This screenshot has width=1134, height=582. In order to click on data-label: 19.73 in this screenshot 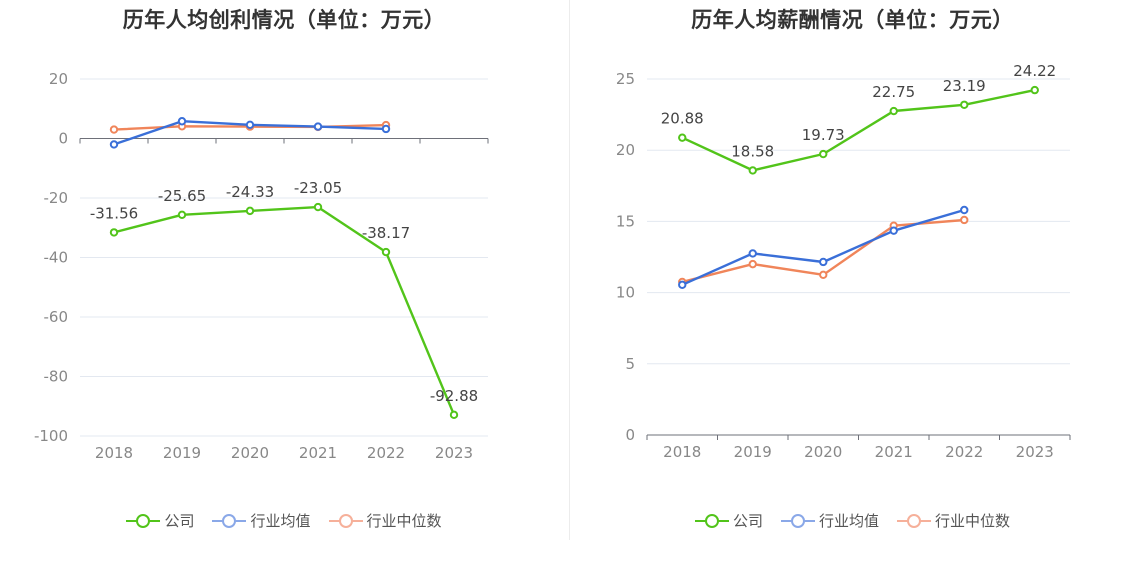, I will do `click(823, 135)`.